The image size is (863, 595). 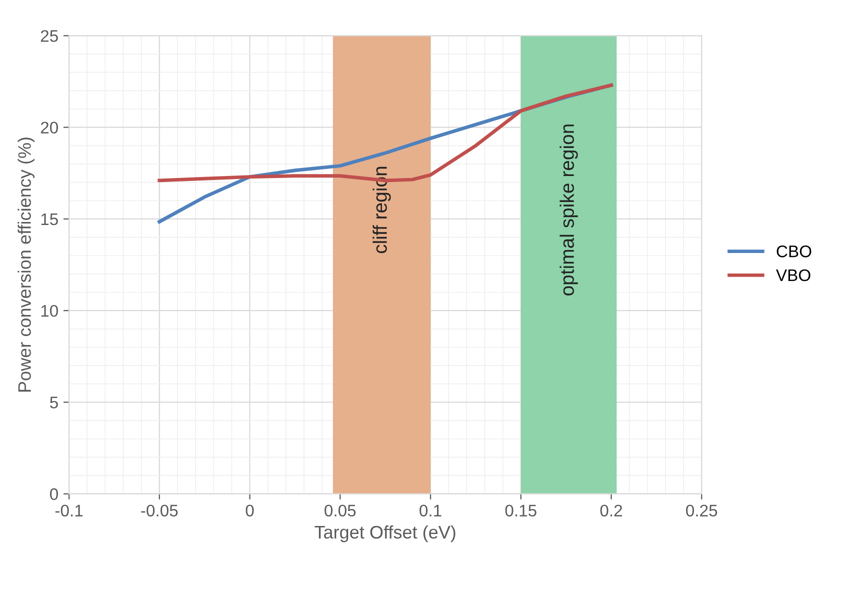 What do you see at coordinates (54, 402) in the screenshot?
I see `y-tick-label: 5` at bounding box center [54, 402].